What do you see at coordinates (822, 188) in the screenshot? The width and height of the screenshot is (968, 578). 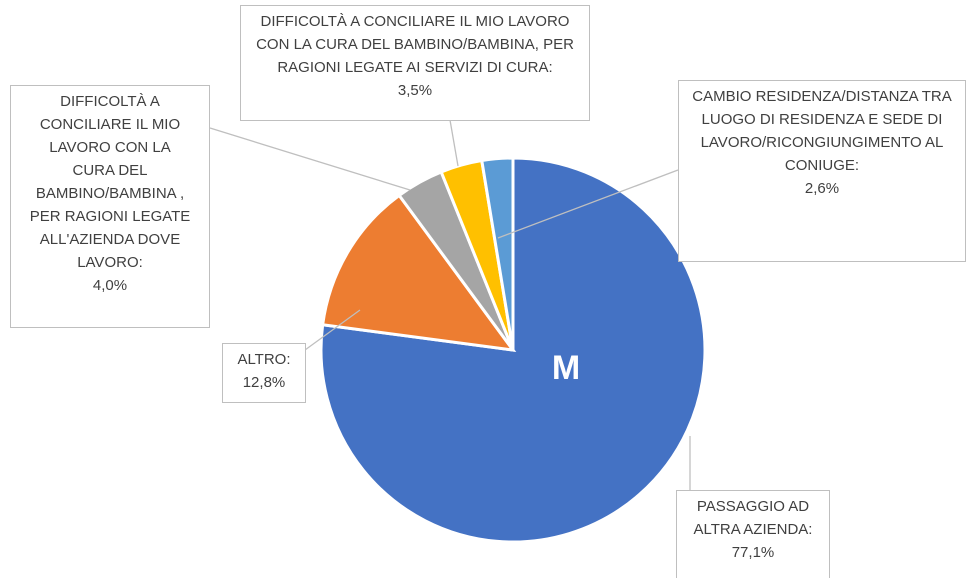 I see `value-label: 2,6%` at bounding box center [822, 188].